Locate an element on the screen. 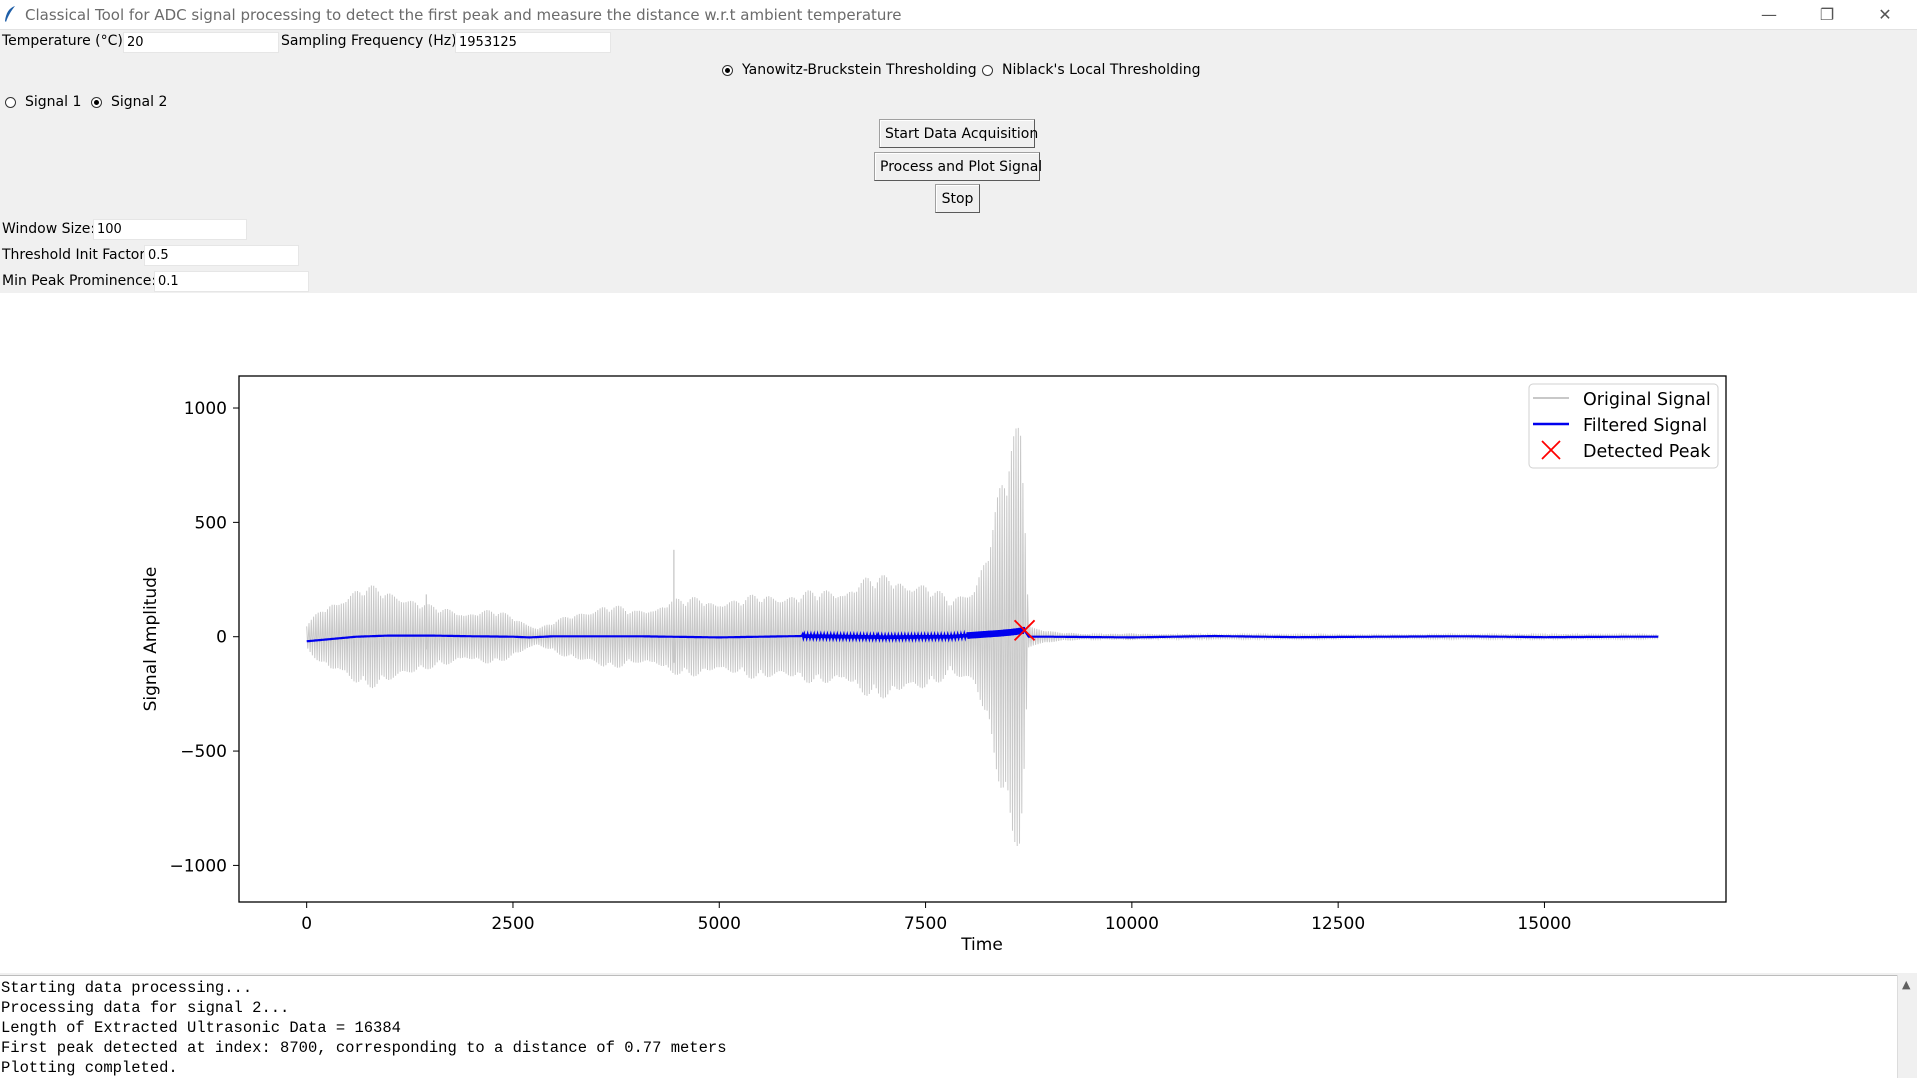  minimize-button: — is located at coordinates (1769, 14).